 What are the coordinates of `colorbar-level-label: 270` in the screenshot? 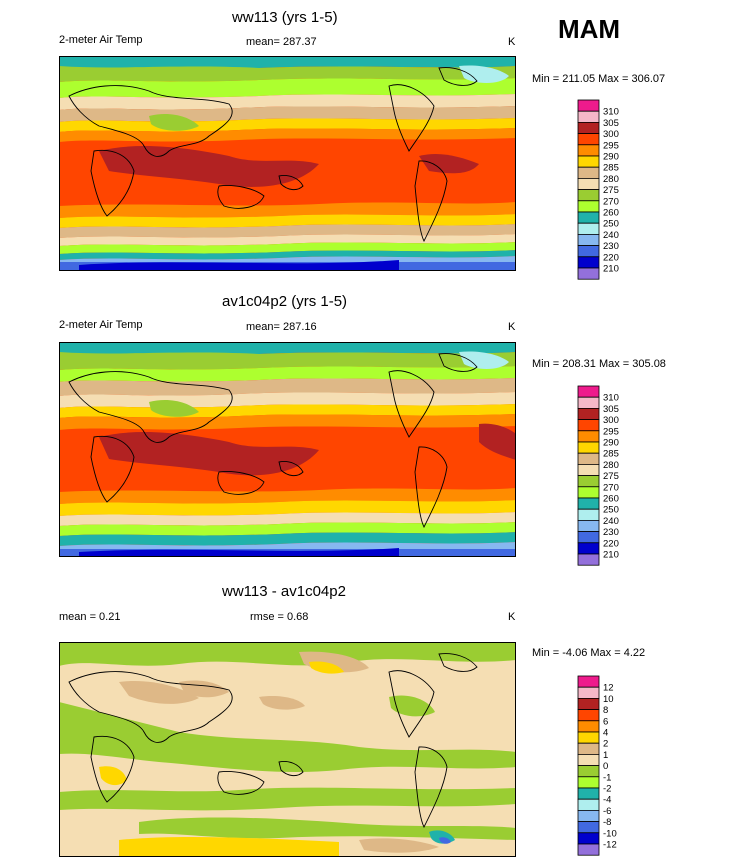 It's located at (611, 201).